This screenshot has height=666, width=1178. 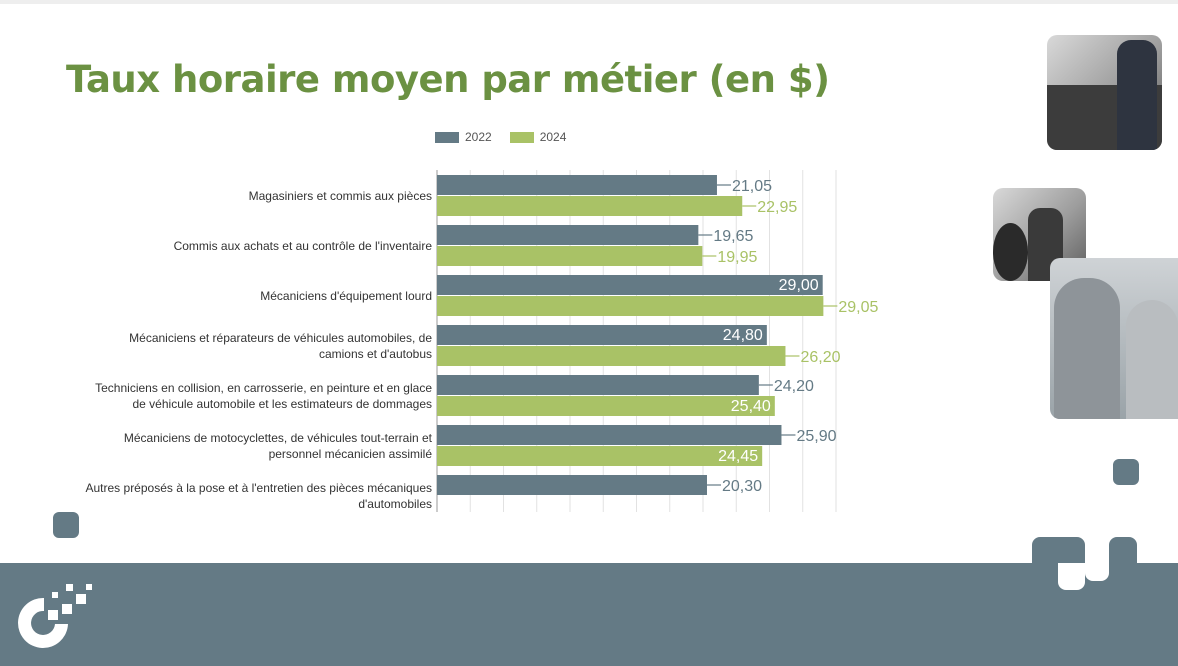 What do you see at coordinates (589, 2) in the screenshot?
I see `top-divider` at bounding box center [589, 2].